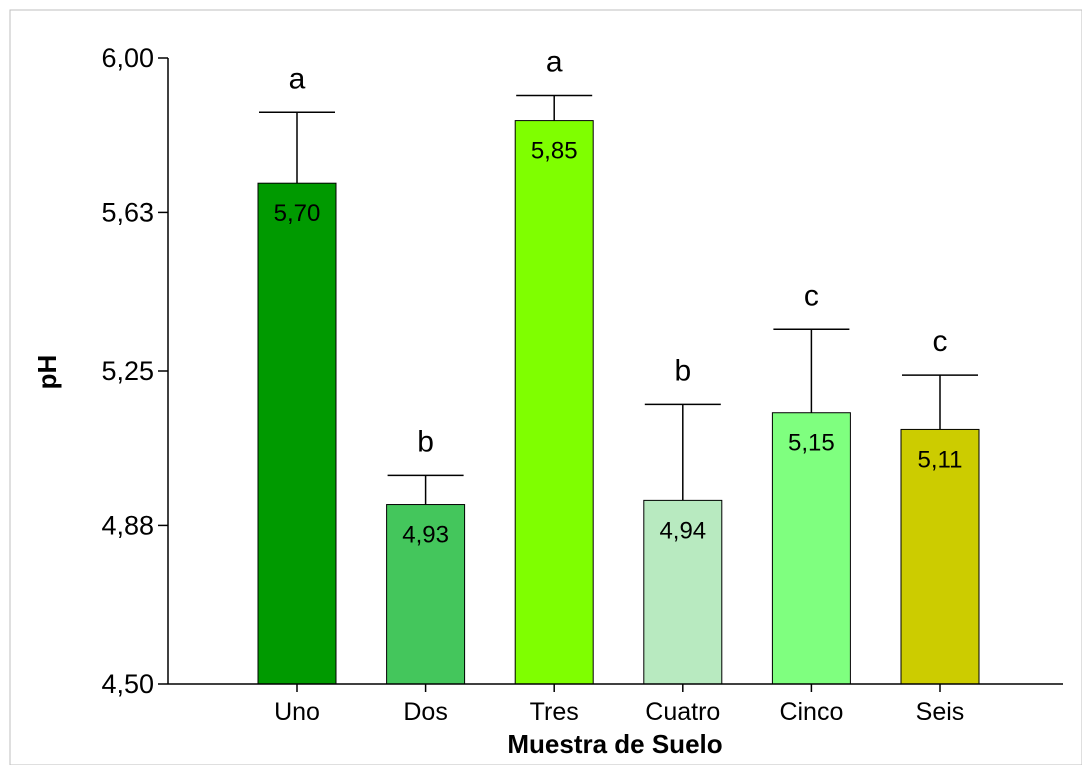 The height and width of the screenshot is (765, 1082). I want to click on bar-cinco, so click(811, 548).